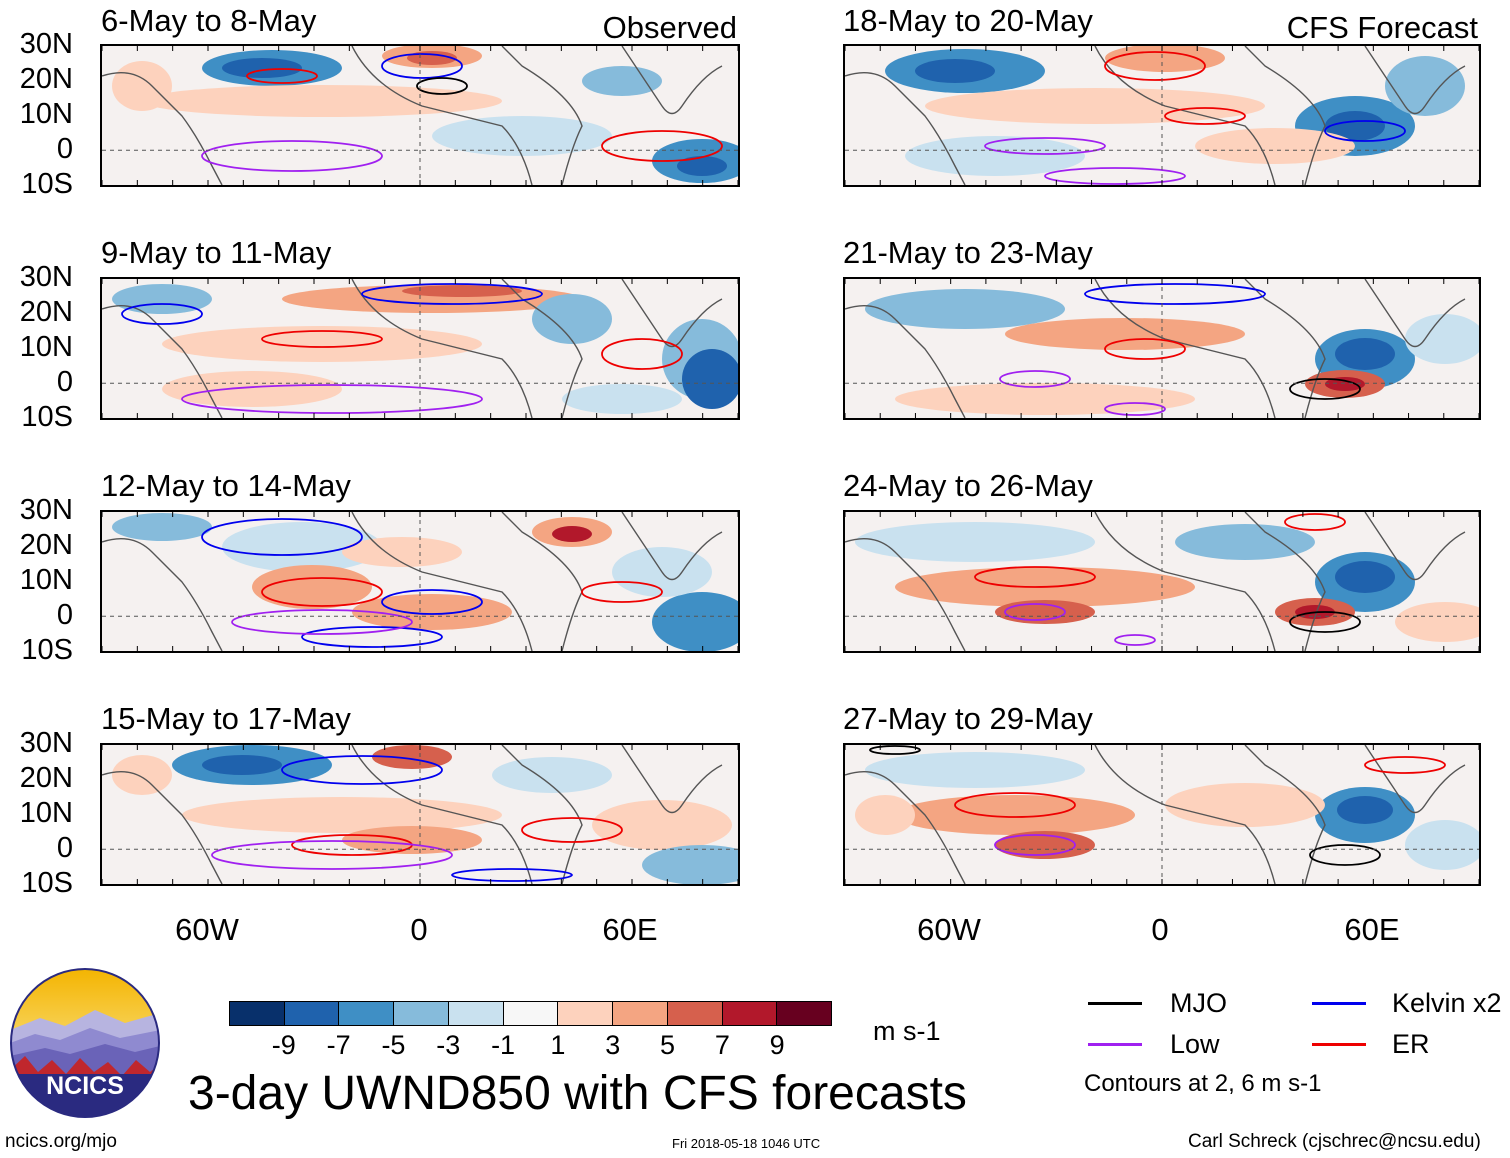 This screenshot has height=1158, width=1510. I want to click on panel-title: 27-May to 29-May, so click(968, 718).